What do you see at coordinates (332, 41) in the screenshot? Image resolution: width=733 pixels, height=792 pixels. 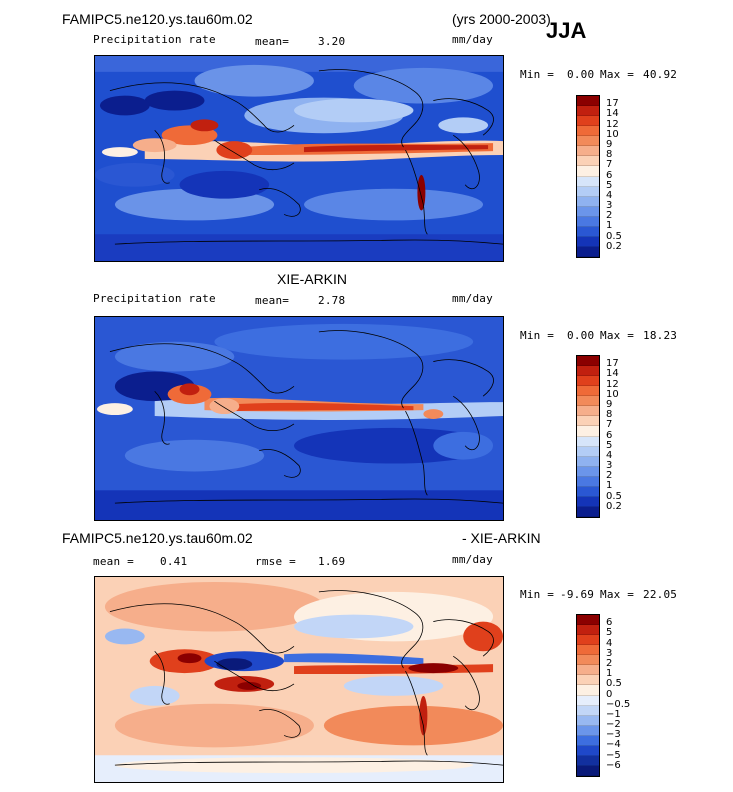 I see `panel1-mean-value: 3.20` at bounding box center [332, 41].